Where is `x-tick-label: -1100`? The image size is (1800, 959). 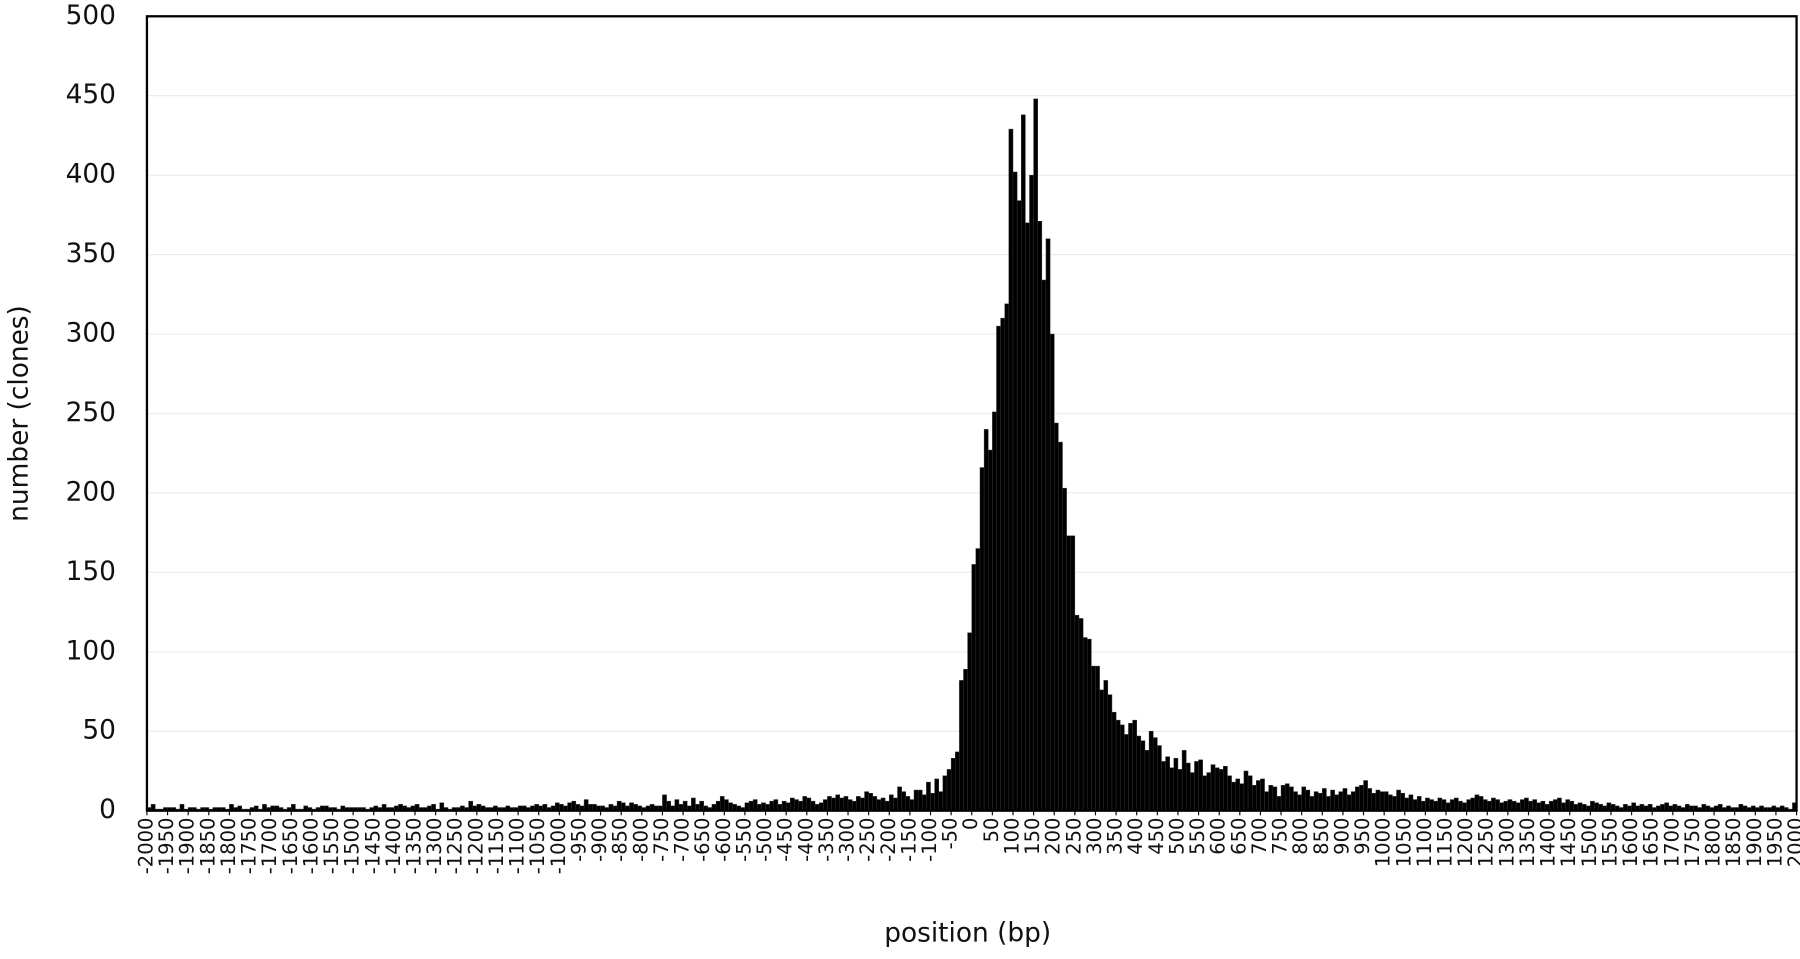
x-tick-label: -1100 is located at coordinates (517, 846).